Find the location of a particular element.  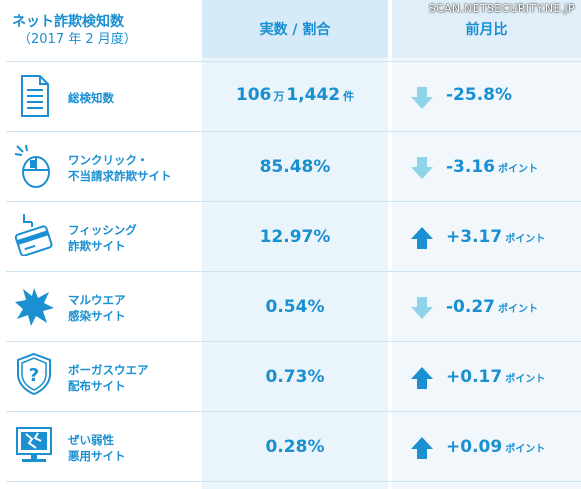

table-row: ? ボーガスウエア 配布サイト 0.73% +0.17 ポイント is located at coordinates (290, 376).